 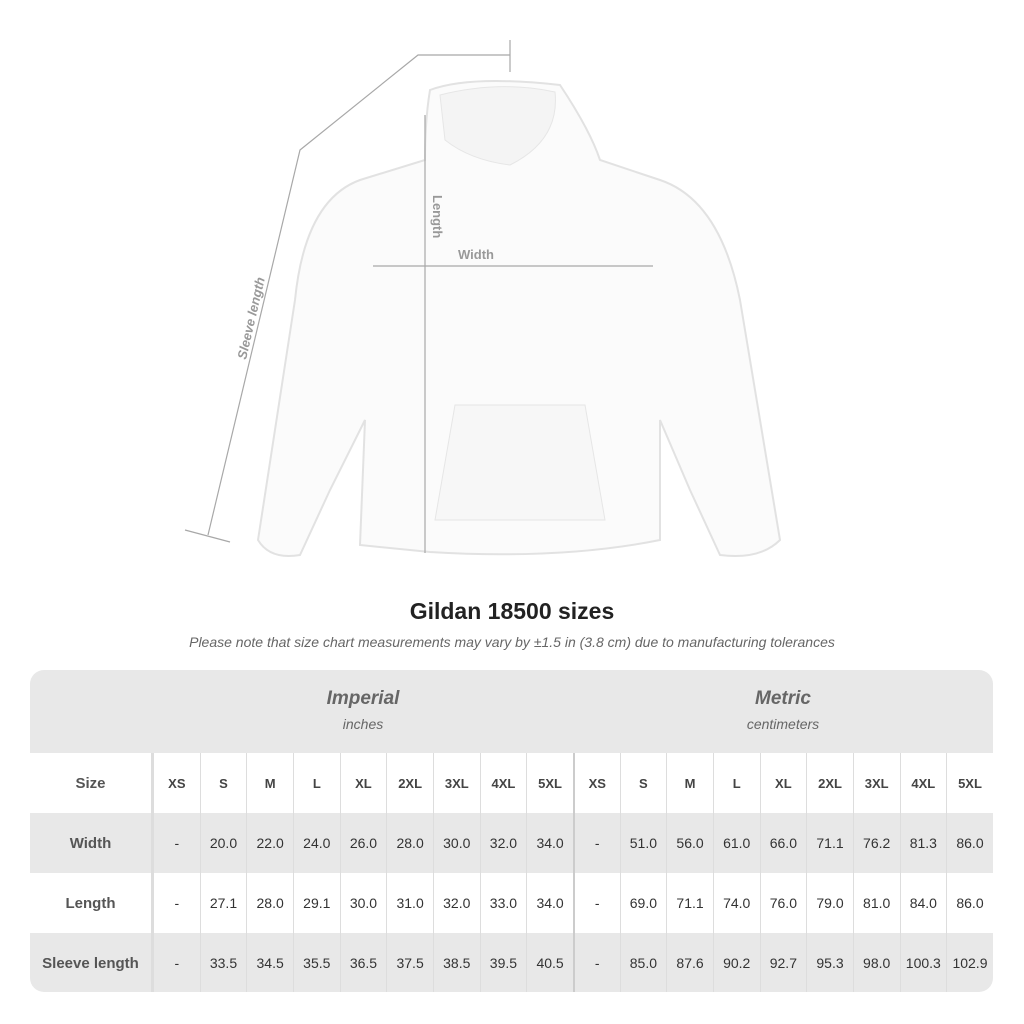 What do you see at coordinates (476, 254) in the screenshot?
I see `width-label: Width` at bounding box center [476, 254].